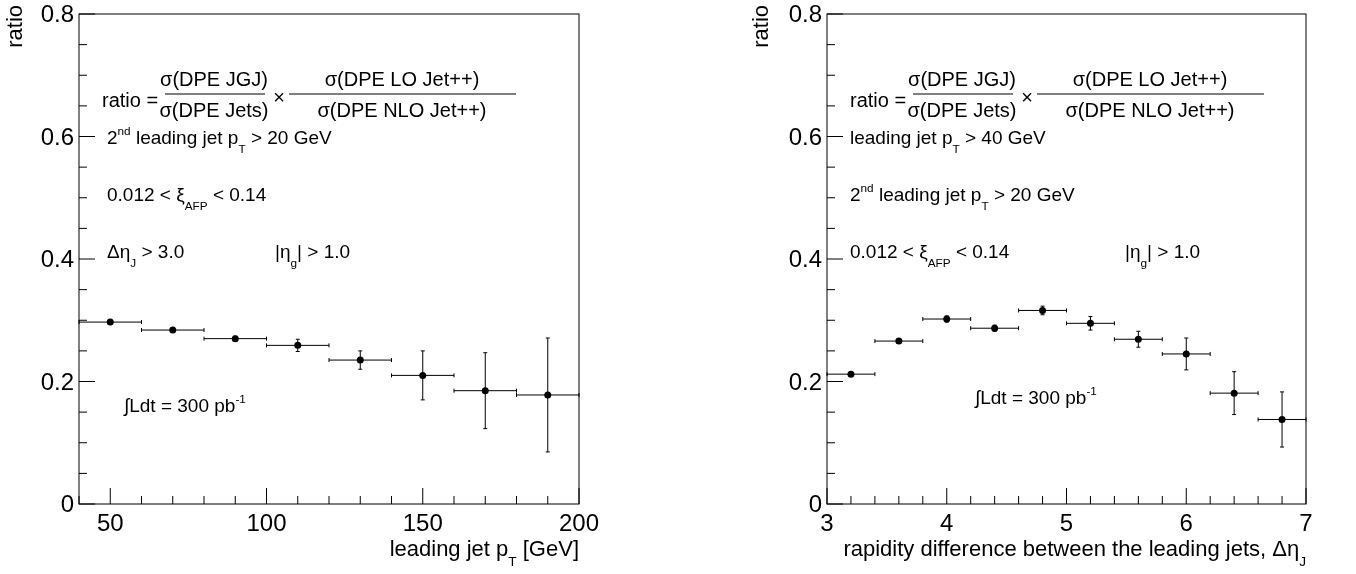  What do you see at coordinates (146, 255) in the screenshot?
I see `annotation: Δη$_{J}$ > 3.0` at bounding box center [146, 255].